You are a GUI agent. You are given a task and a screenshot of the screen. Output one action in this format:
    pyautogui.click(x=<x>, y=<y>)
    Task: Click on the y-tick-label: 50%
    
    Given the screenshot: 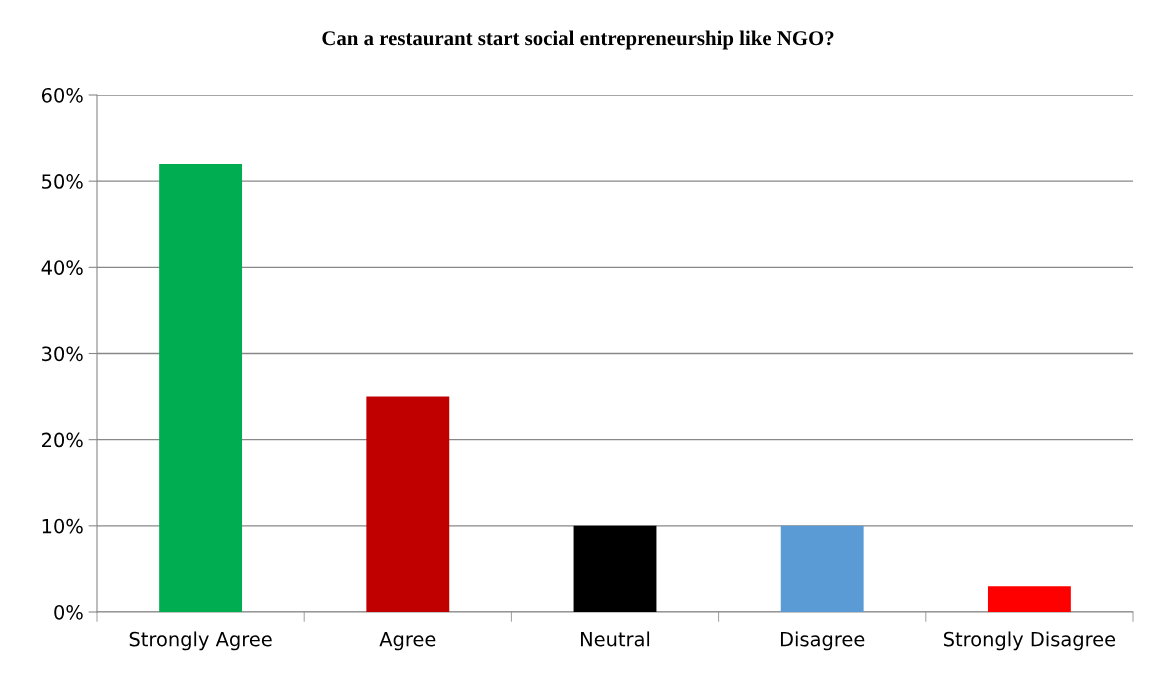 What is the action you would take?
    pyautogui.click(x=62, y=181)
    